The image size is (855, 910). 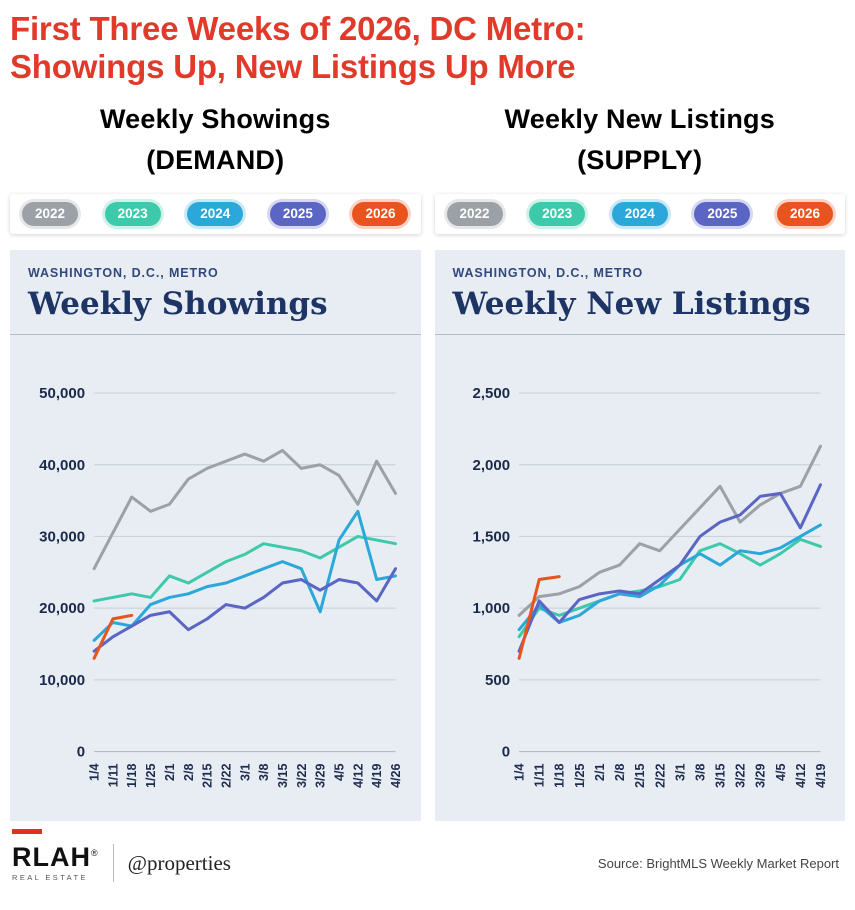 I want to click on source-text: Source: BrightMLS Weekly Market Report, so click(x=718, y=863).